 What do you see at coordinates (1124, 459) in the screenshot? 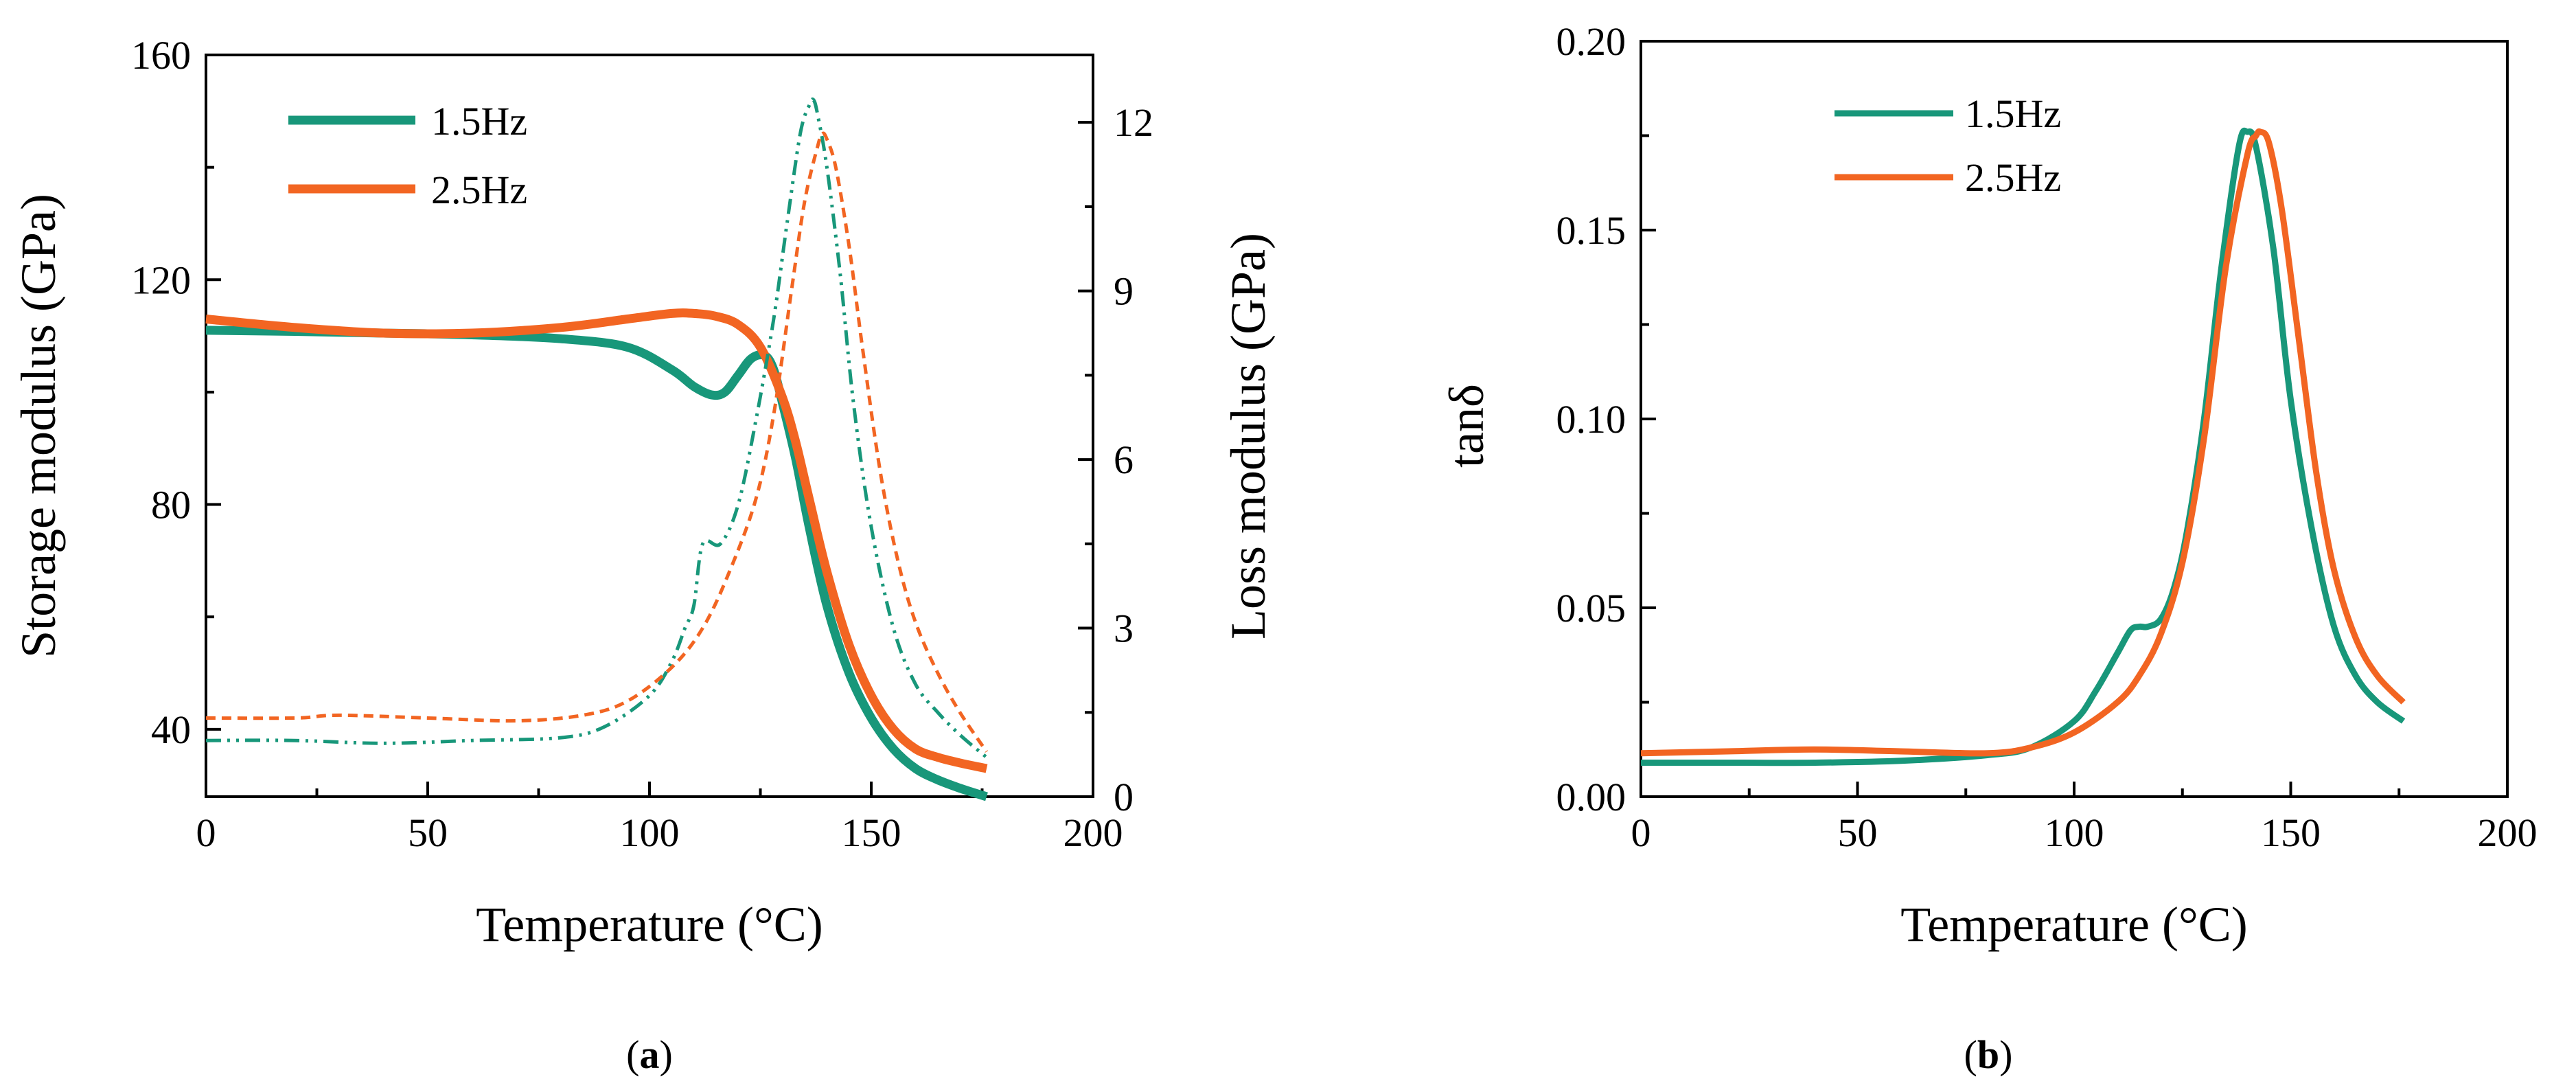
I see `y2-tick-label: 6` at bounding box center [1124, 459].